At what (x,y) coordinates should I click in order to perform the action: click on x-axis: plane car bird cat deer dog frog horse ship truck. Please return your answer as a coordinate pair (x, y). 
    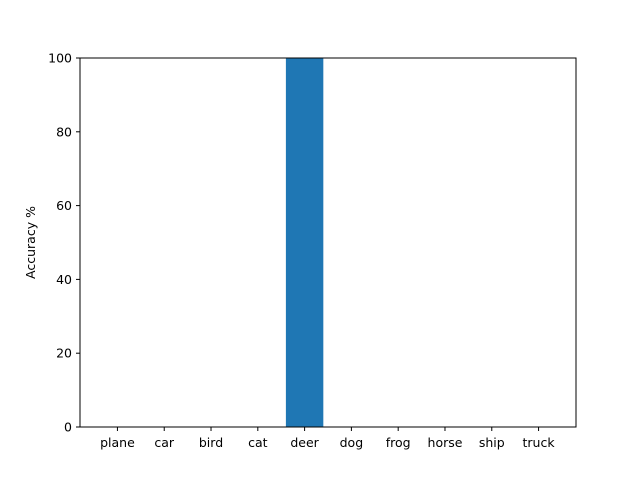
    Looking at the image, I should click on (327, 438).